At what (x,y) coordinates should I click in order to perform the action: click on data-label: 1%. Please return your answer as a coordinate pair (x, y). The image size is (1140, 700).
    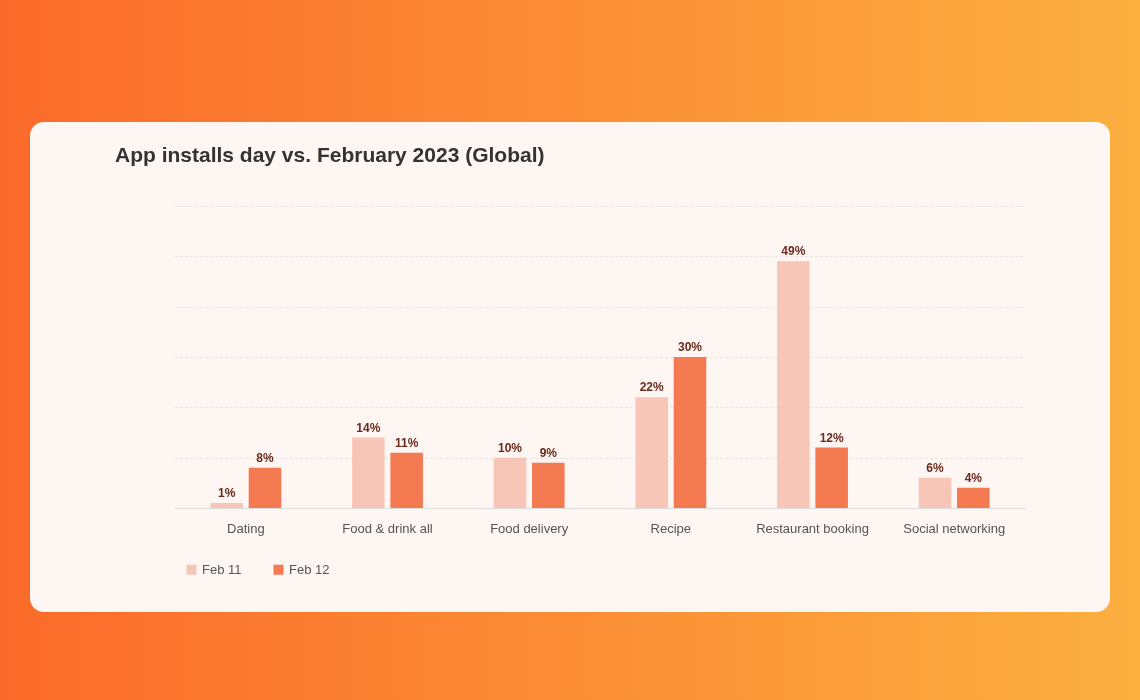
    Looking at the image, I should click on (227, 492).